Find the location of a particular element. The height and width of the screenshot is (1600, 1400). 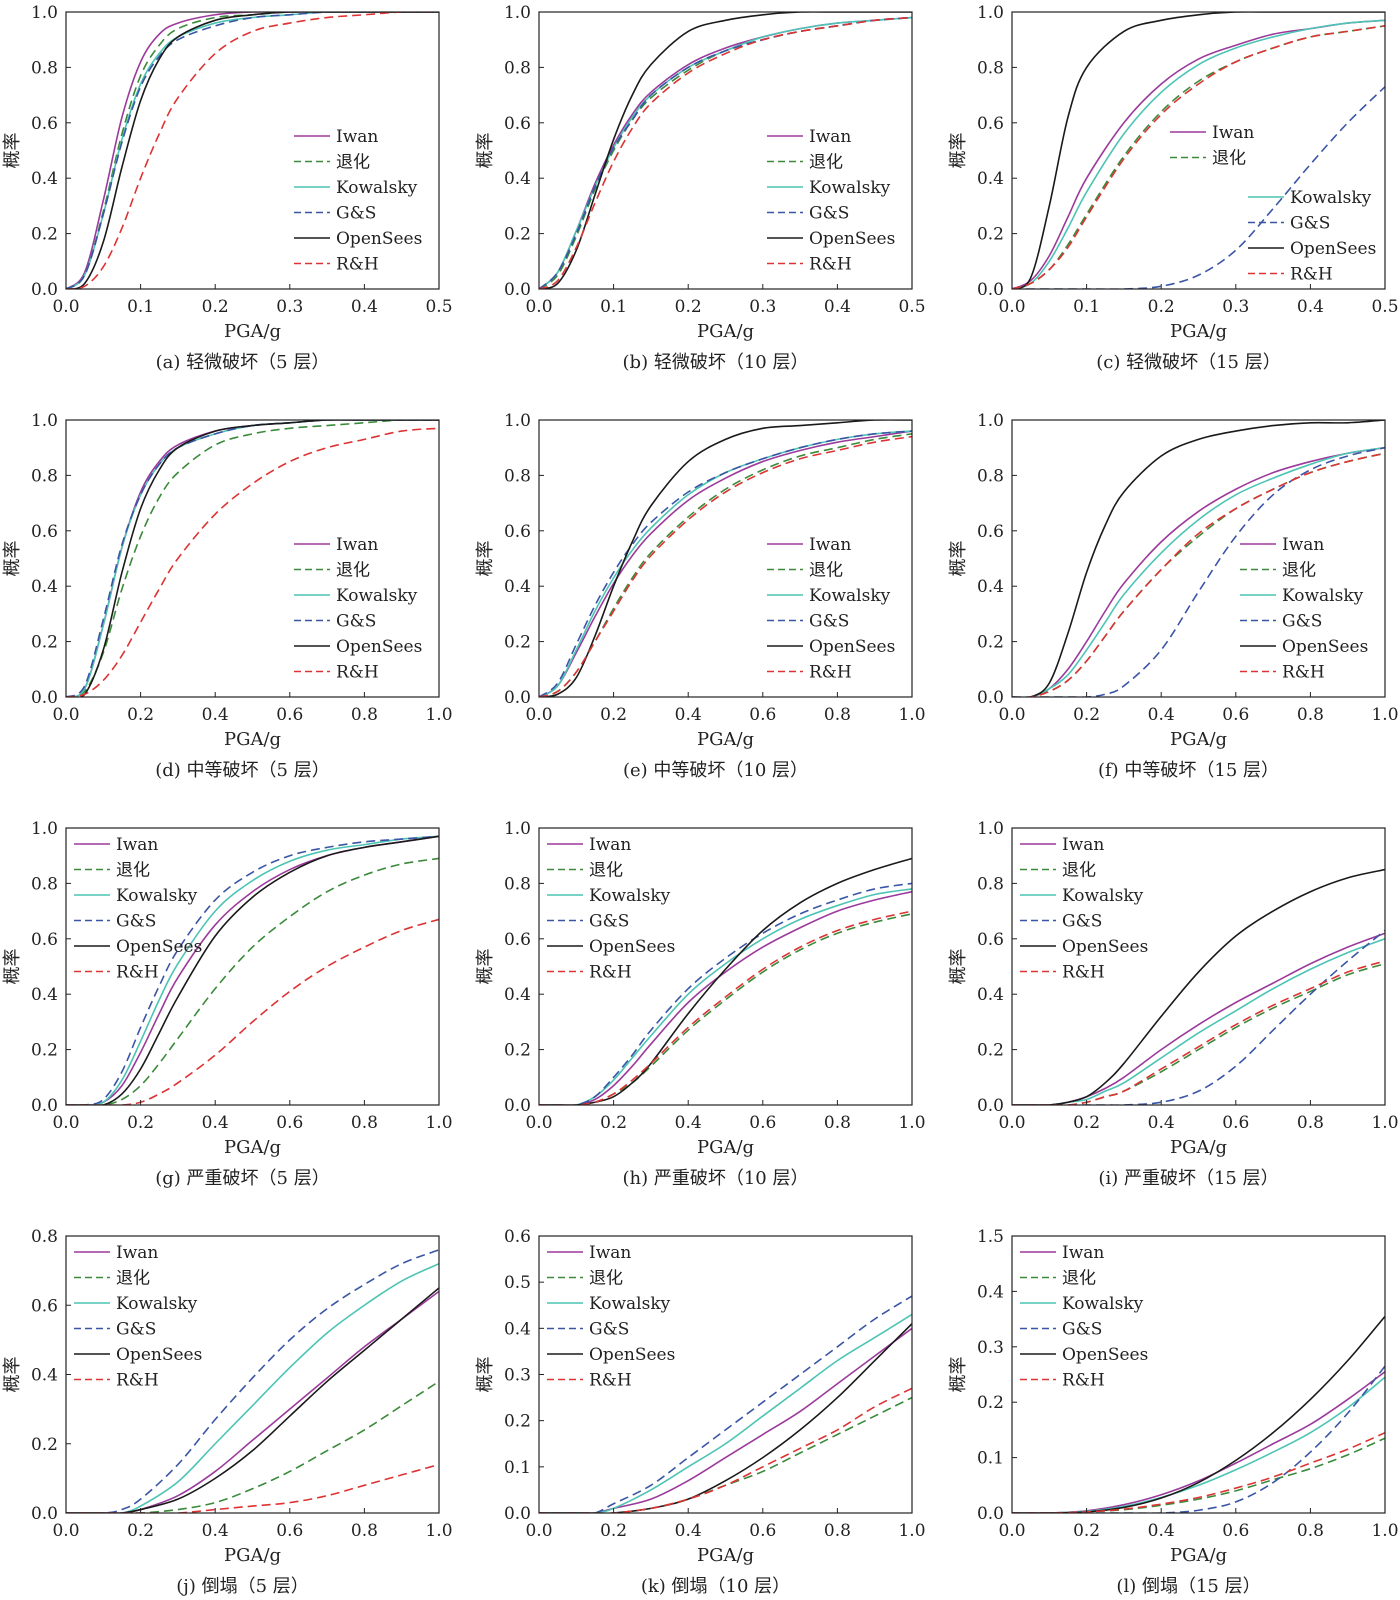

panel-caption: (e) 中等破坏（10 层） is located at coordinates (715, 770).